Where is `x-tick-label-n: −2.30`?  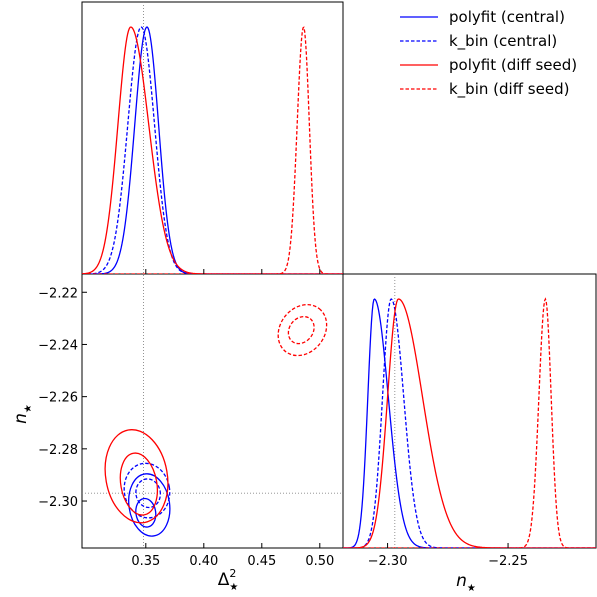
x-tick-label-n: −2.30 is located at coordinates (388, 561).